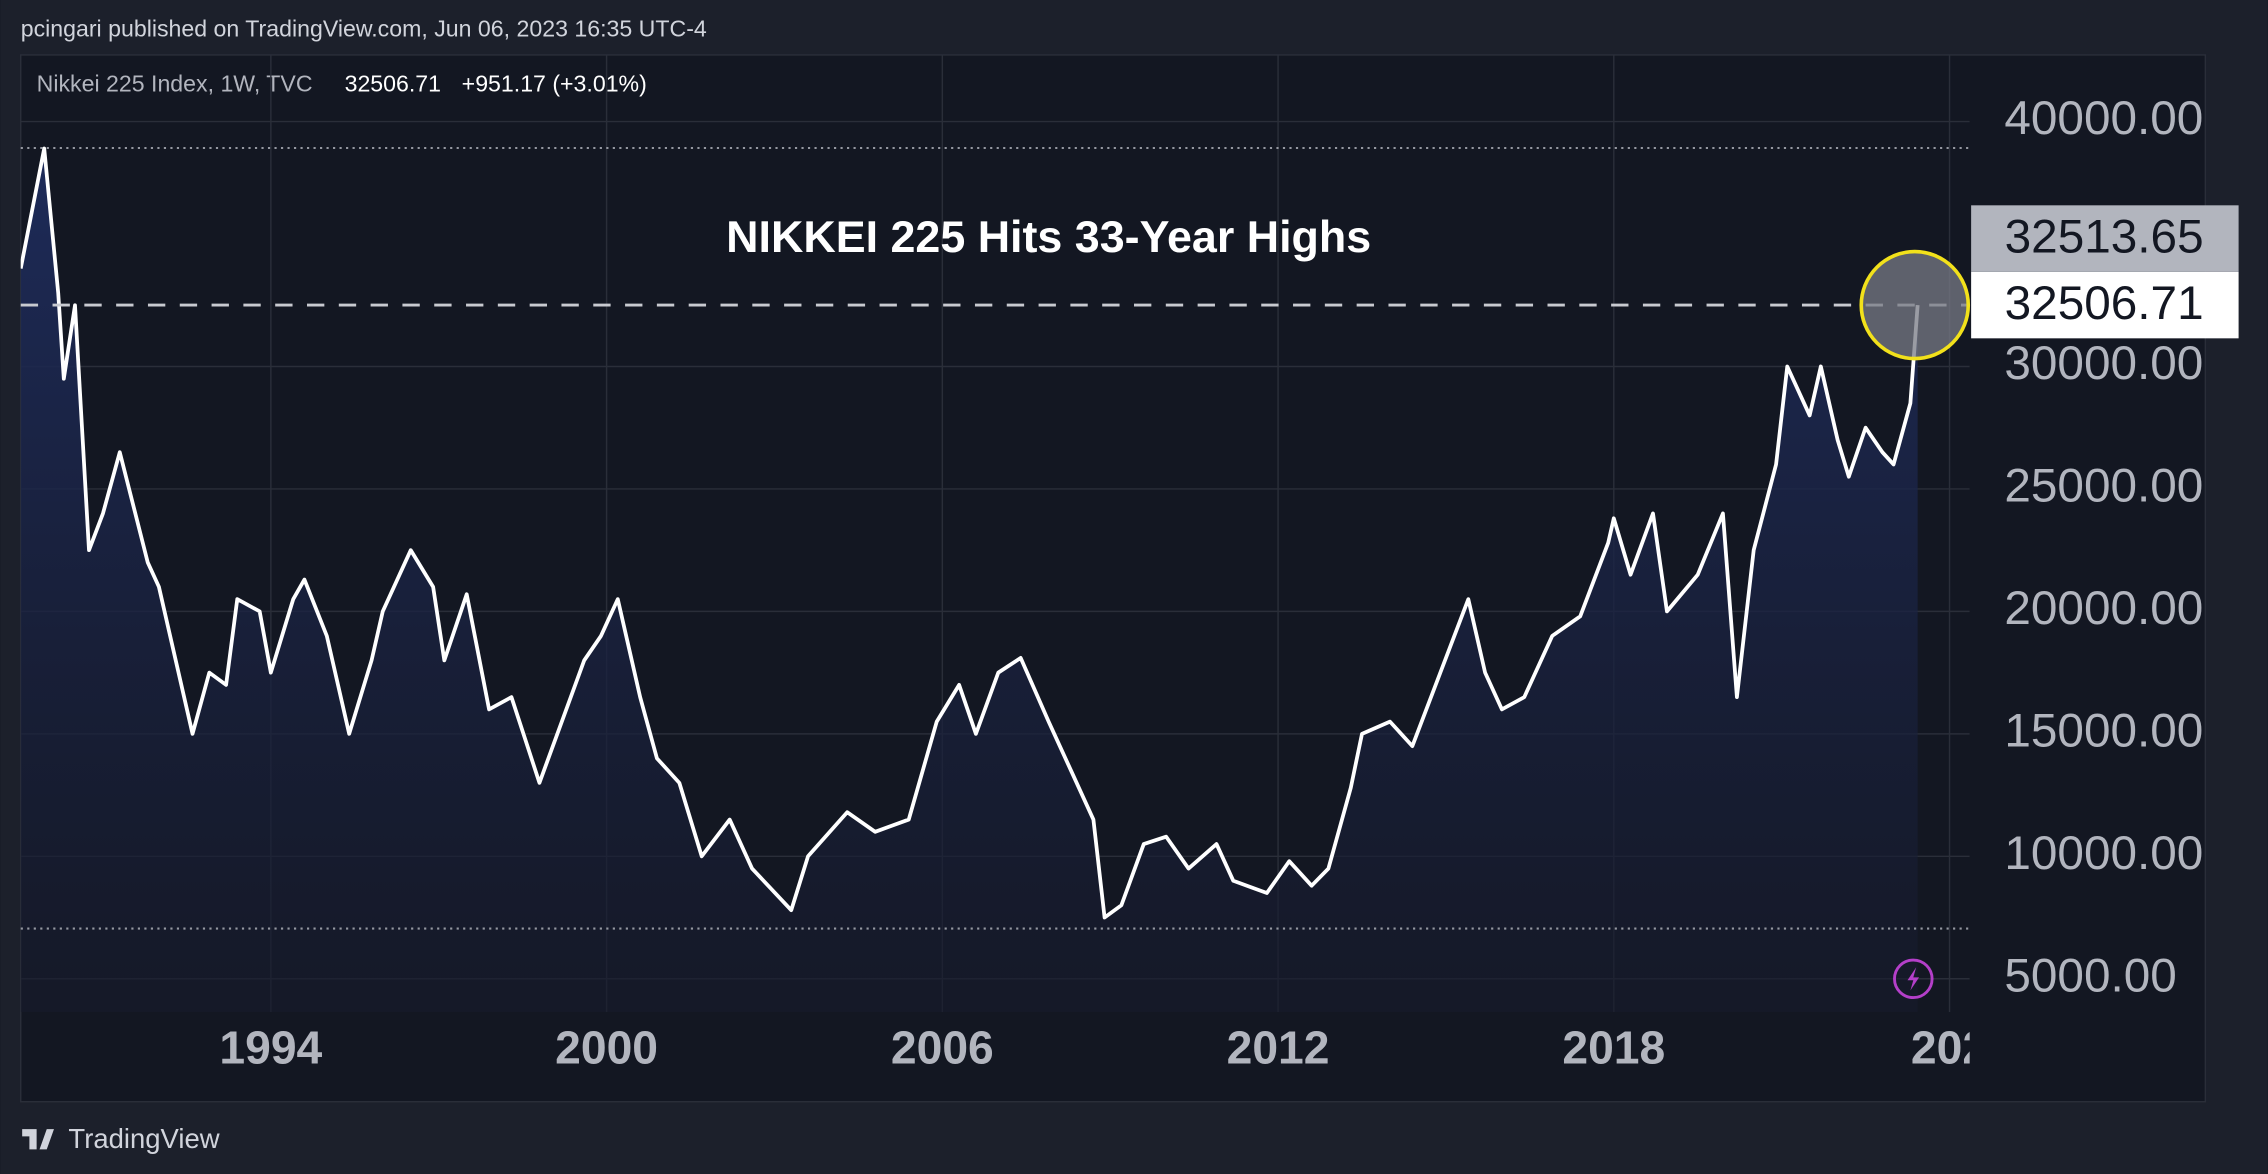 The height and width of the screenshot is (1174, 2268). I want to click on legend-symbol: Nikkei 225 Index, 1W, TVC, so click(175, 83).